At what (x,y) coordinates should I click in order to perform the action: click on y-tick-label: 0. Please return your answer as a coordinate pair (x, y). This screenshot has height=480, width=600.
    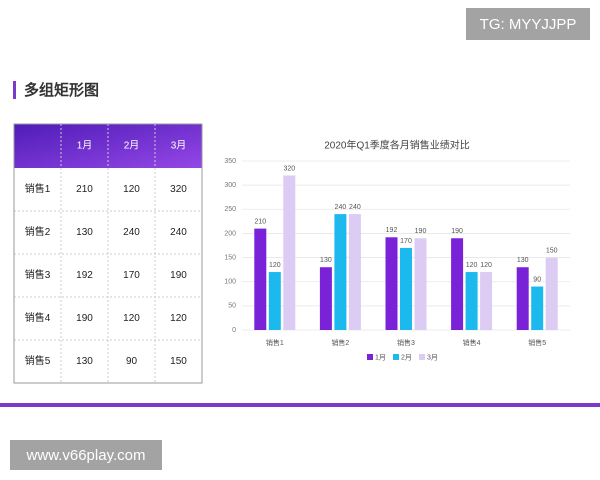
    Looking at the image, I should click on (234, 330).